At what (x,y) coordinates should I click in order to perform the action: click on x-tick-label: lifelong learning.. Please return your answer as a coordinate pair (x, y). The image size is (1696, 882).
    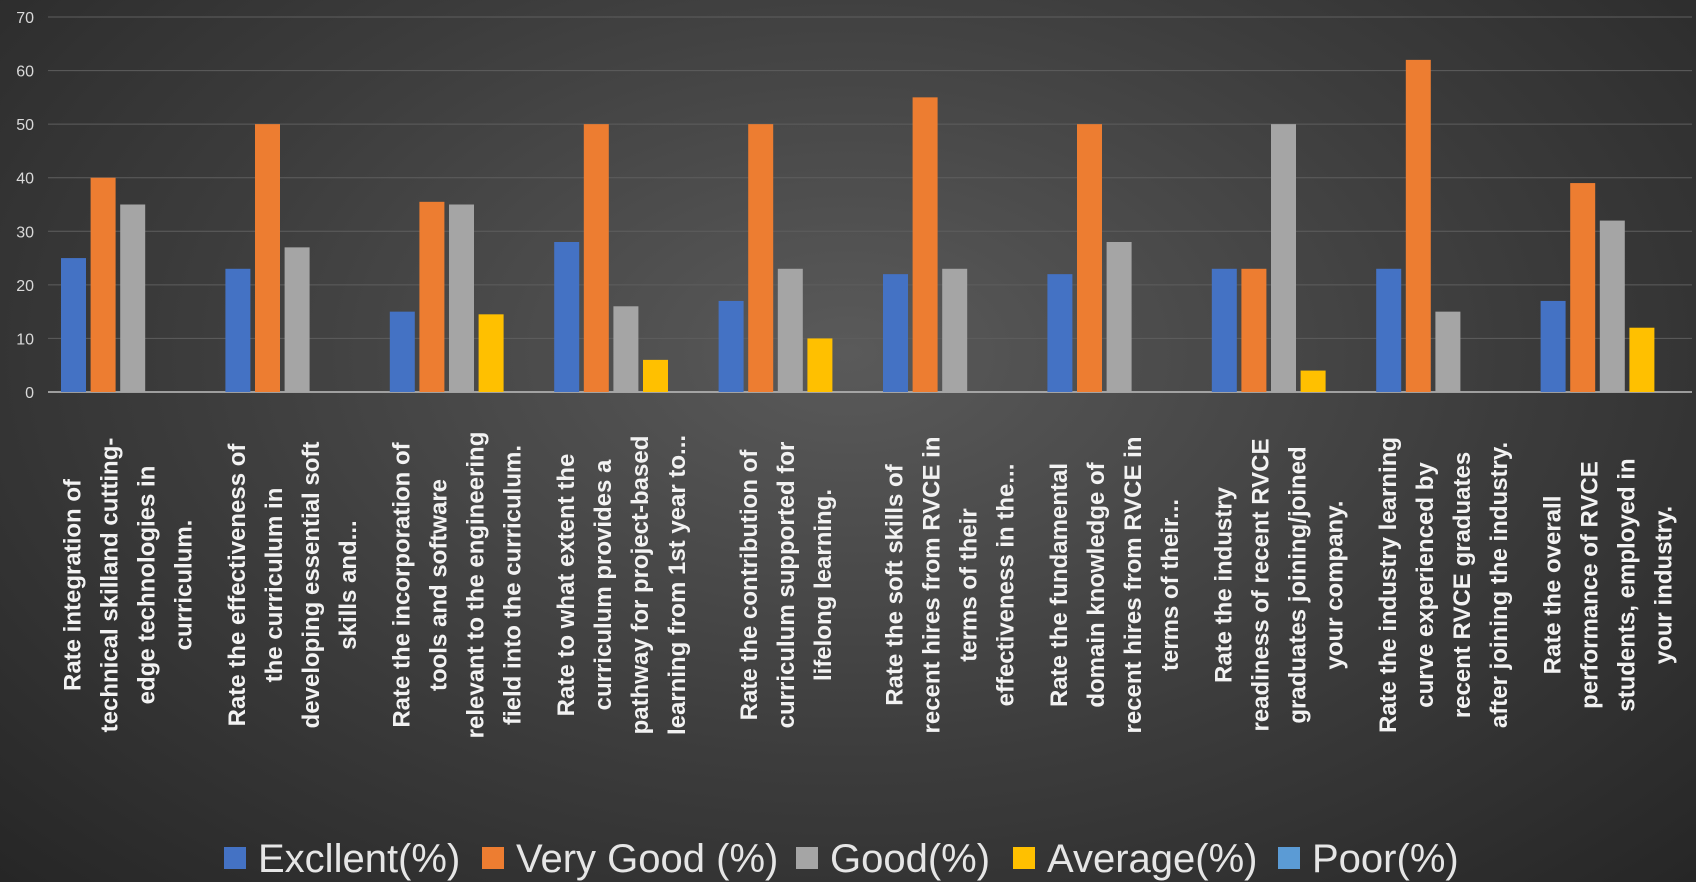
    Looking at the image, I should click on (823, 585).